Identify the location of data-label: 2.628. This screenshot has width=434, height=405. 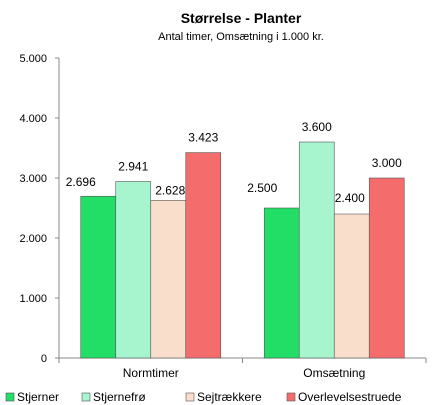
(170, 190).